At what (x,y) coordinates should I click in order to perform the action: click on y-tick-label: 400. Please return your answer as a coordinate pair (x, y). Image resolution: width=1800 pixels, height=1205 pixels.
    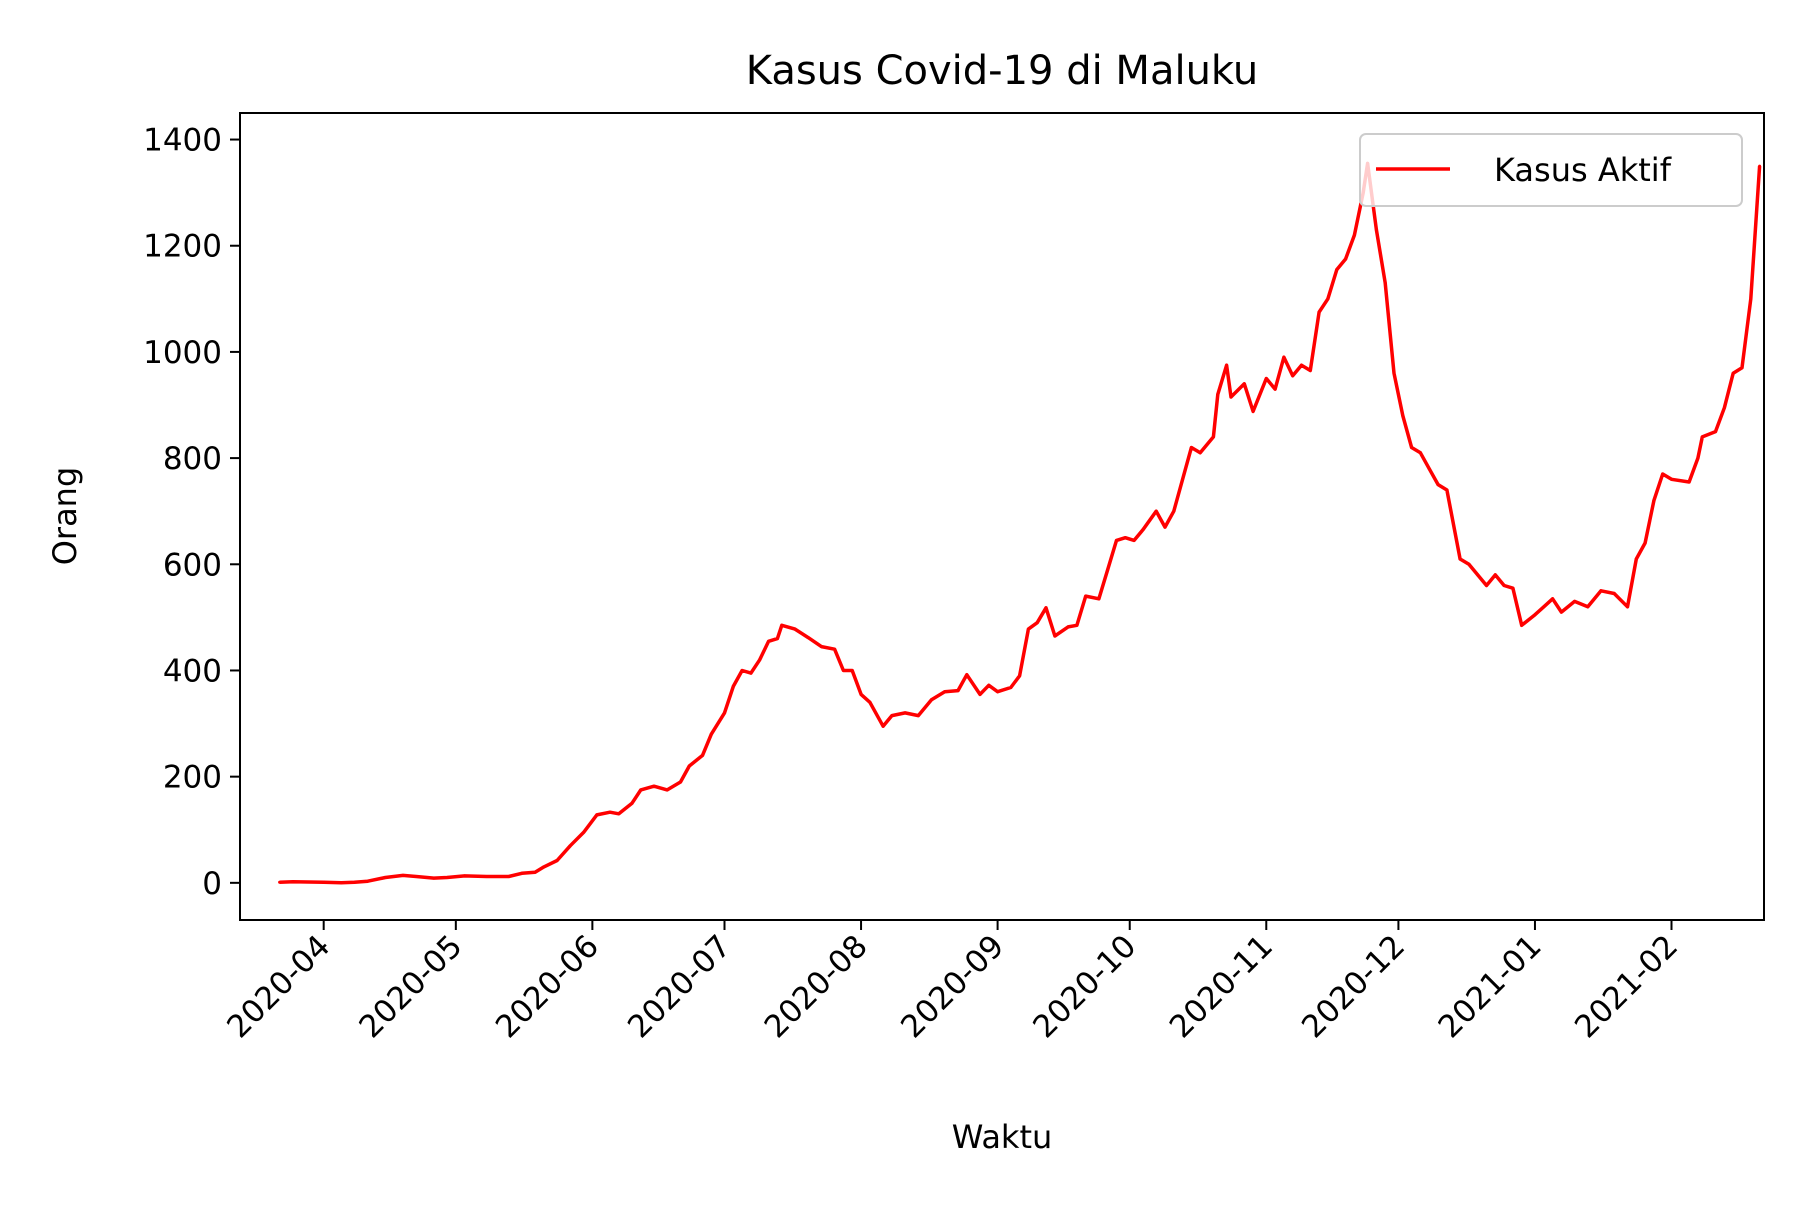
    Looking at the image, I should click on (192, 671).